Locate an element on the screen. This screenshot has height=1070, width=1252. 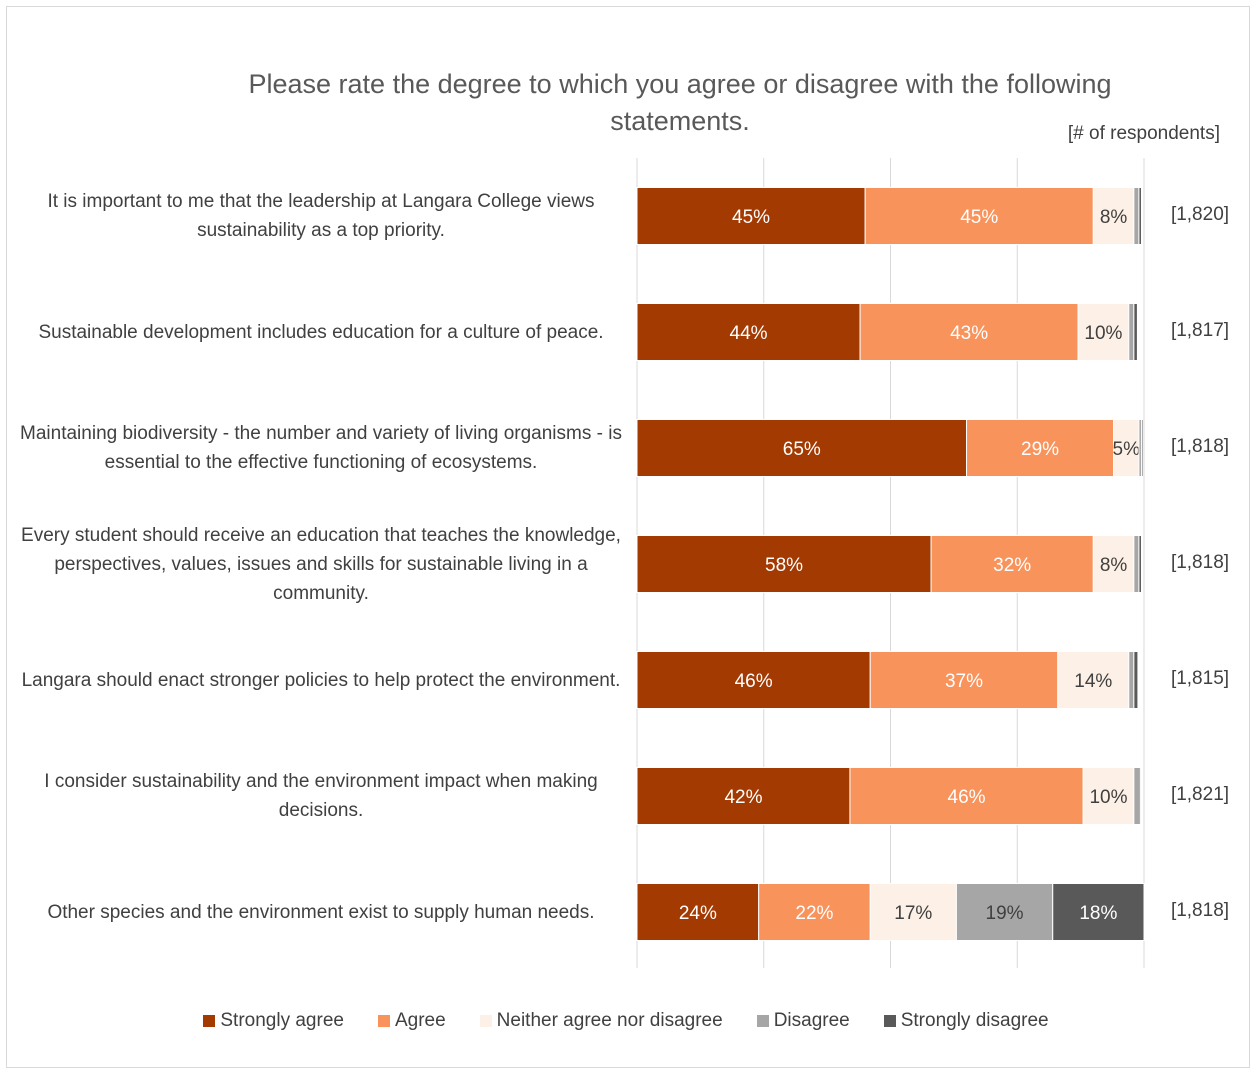
data-label: 58% is located at coordinates (784, 565).